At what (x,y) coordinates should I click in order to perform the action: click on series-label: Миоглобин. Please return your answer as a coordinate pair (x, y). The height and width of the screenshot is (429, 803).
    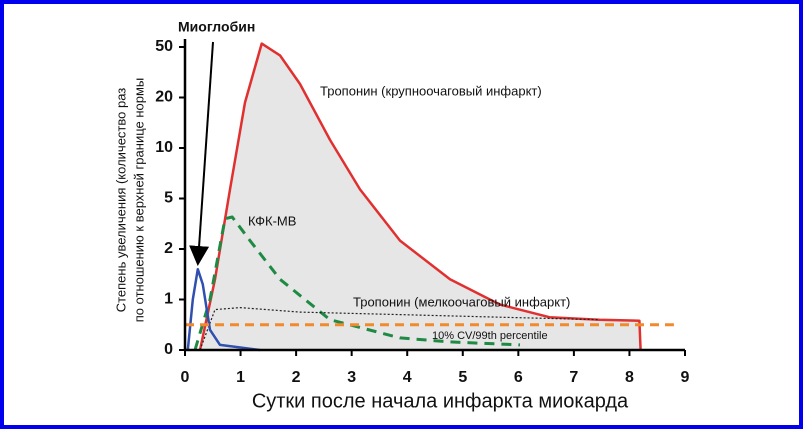
    Looking at the image, I should click on (216, 27).